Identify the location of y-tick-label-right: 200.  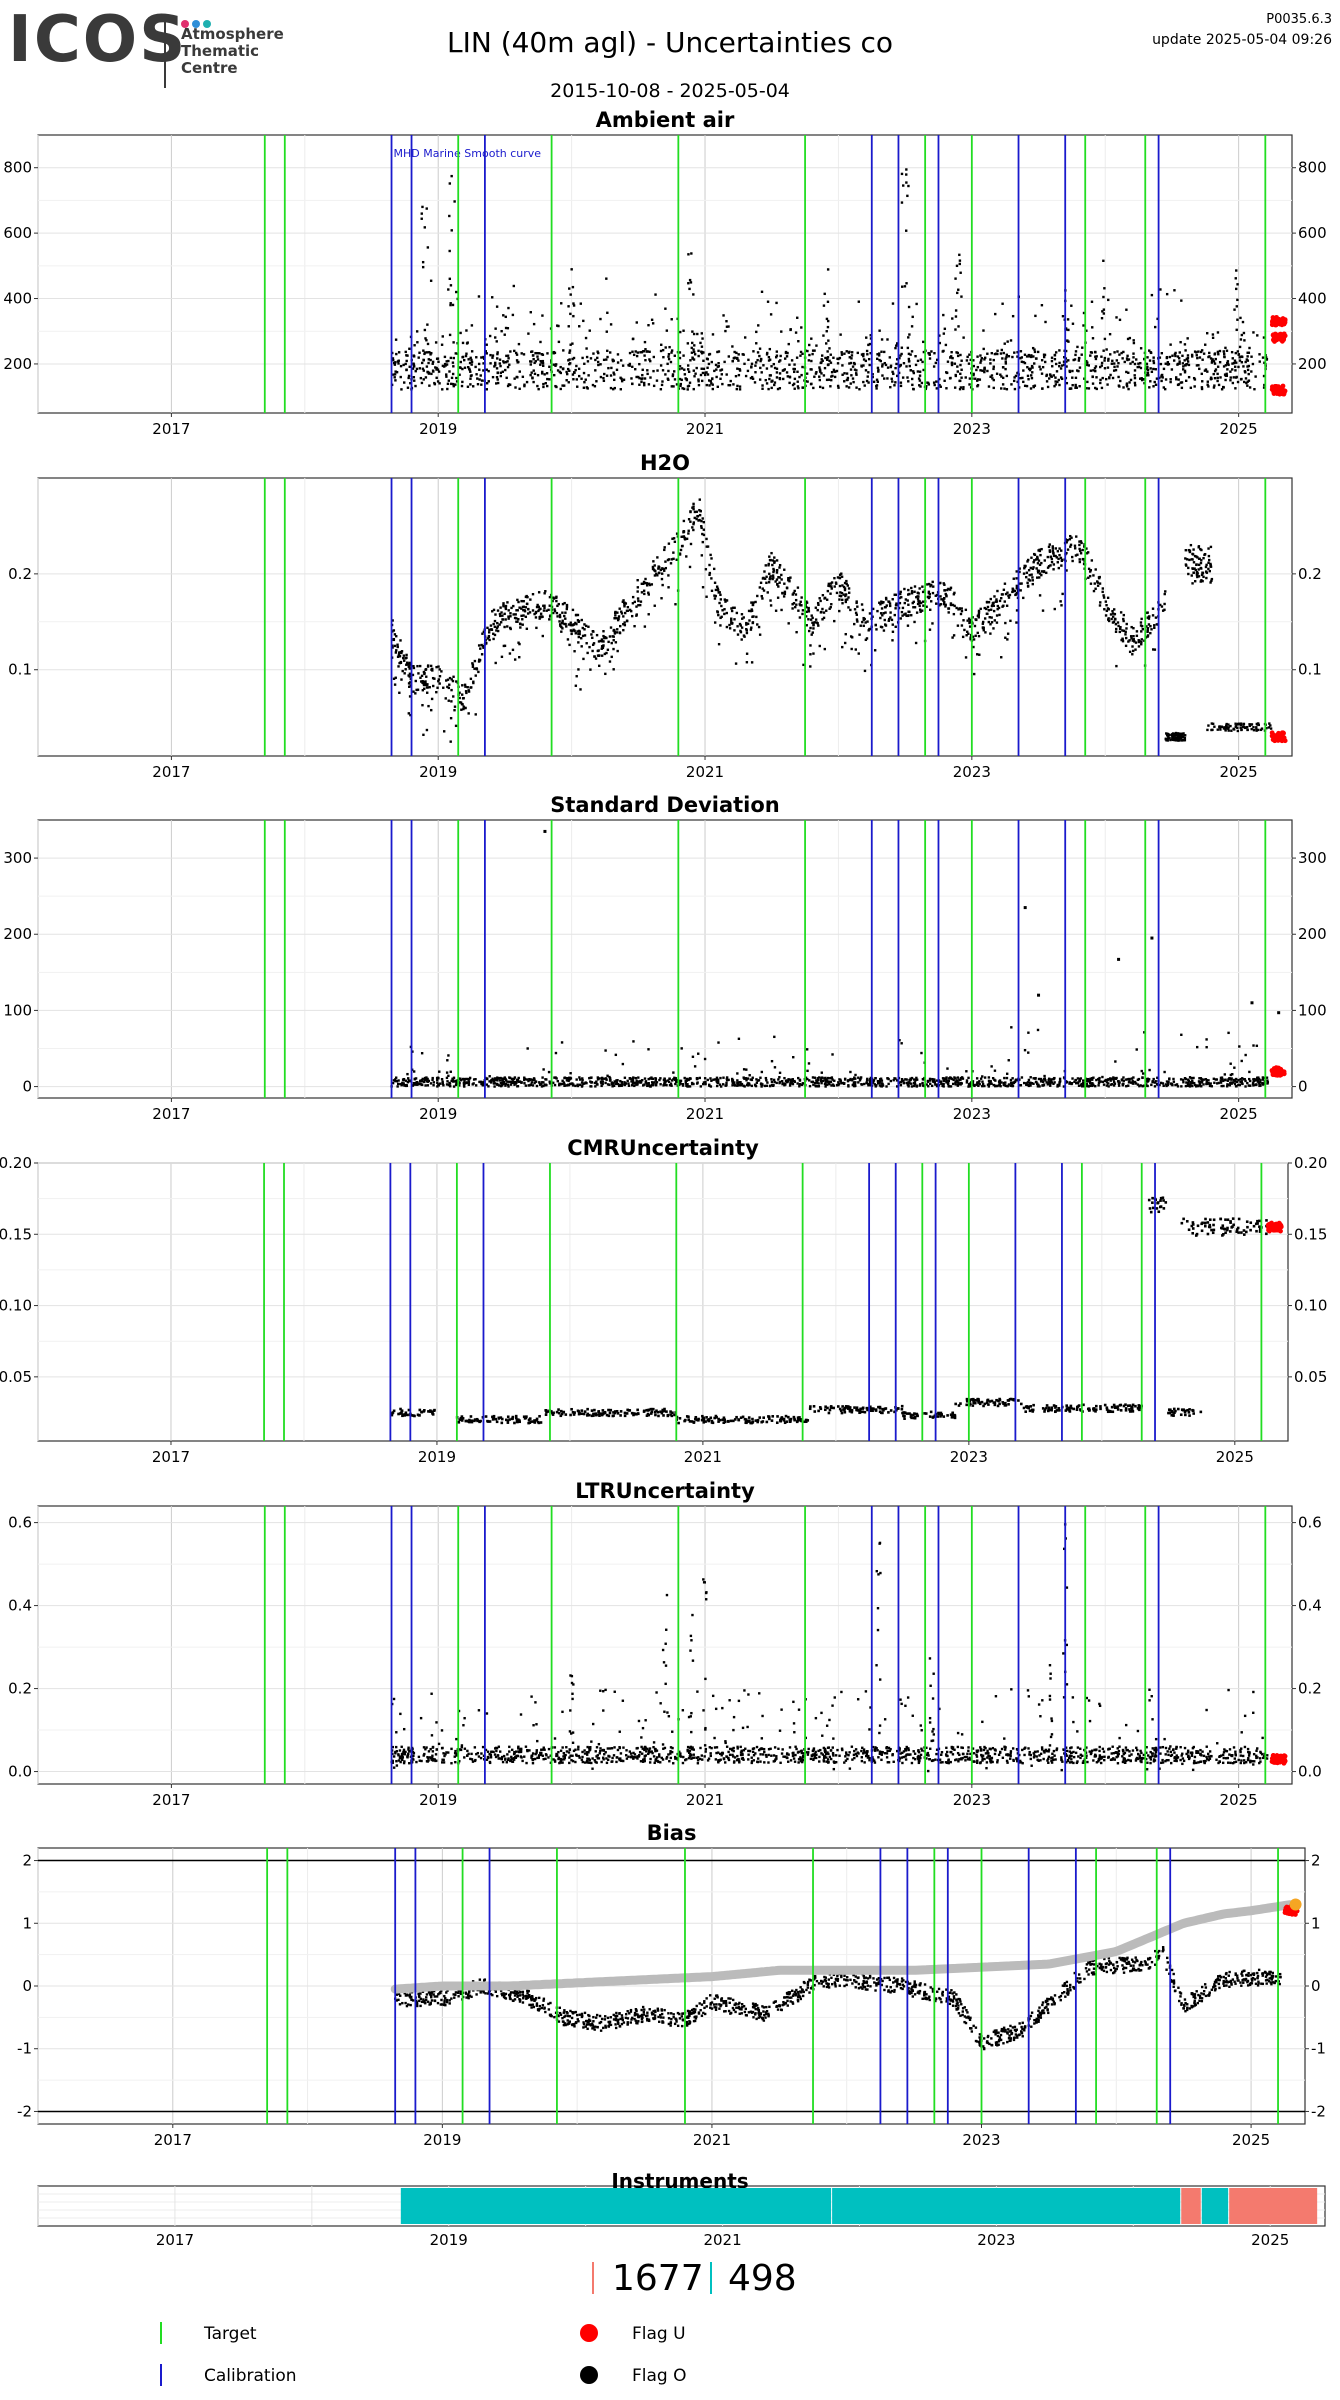
(1312, 364).